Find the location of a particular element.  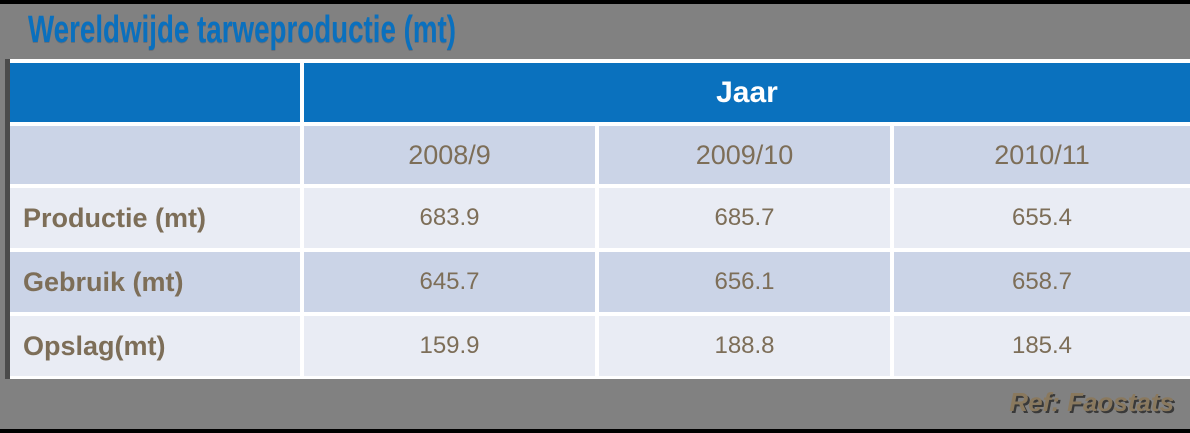

source-reference: Ref: Faostats is located at coordinates (1091, 402).